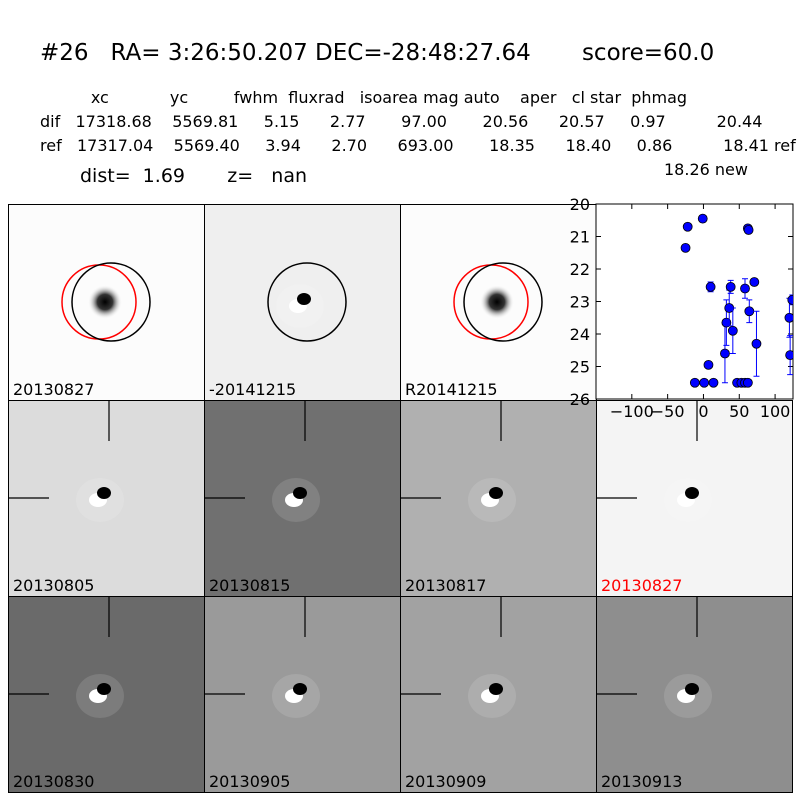  I want to click on stamp-date-label: R20141215, so click(451, 389).